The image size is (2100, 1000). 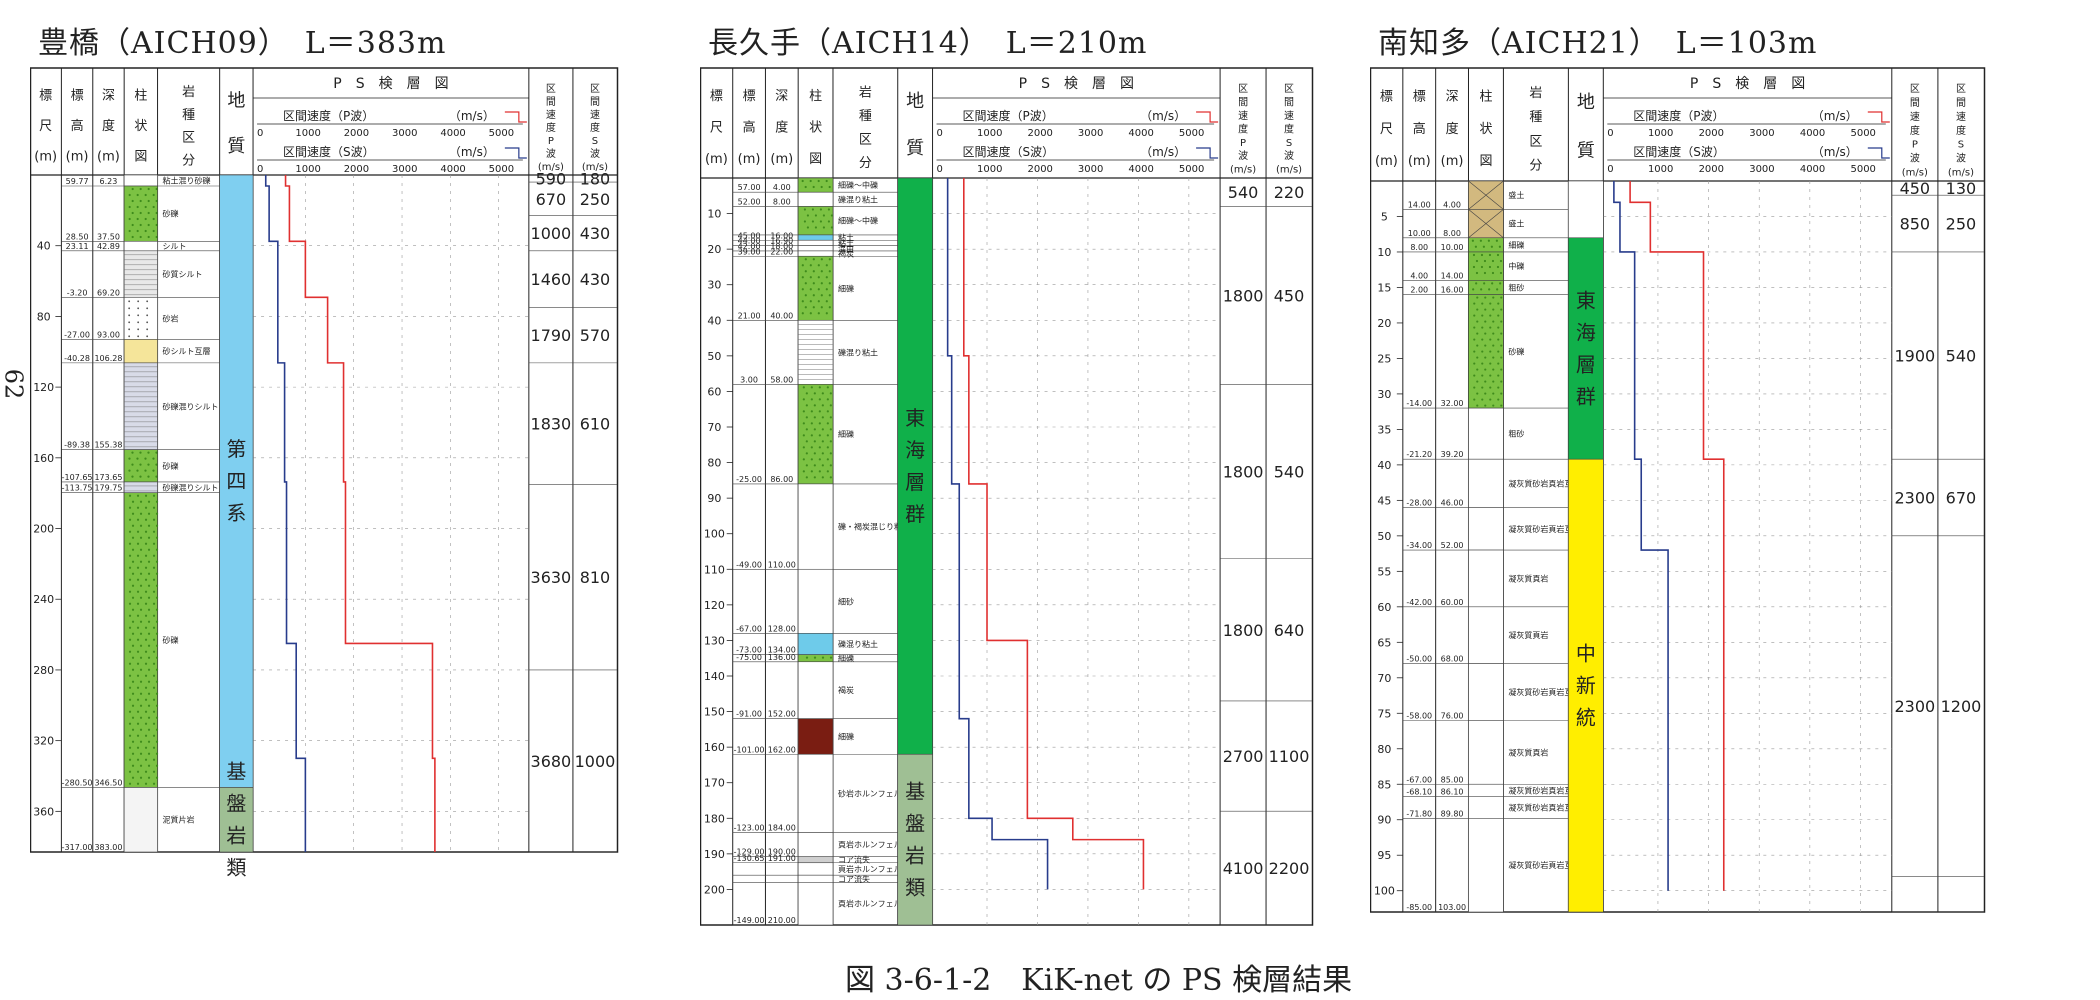 What do you see at coordinates (1419, 791) in the screenshot?
I see `layer-elevation: -68.10` at bounding box center [1419, 791].